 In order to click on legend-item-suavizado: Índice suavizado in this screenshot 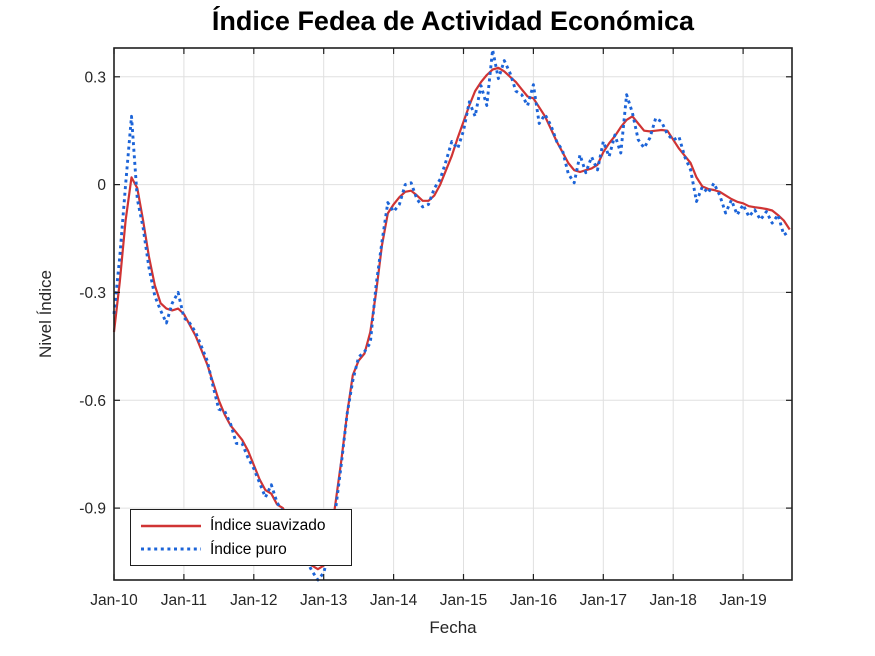, I will do `click(241, 526)`.